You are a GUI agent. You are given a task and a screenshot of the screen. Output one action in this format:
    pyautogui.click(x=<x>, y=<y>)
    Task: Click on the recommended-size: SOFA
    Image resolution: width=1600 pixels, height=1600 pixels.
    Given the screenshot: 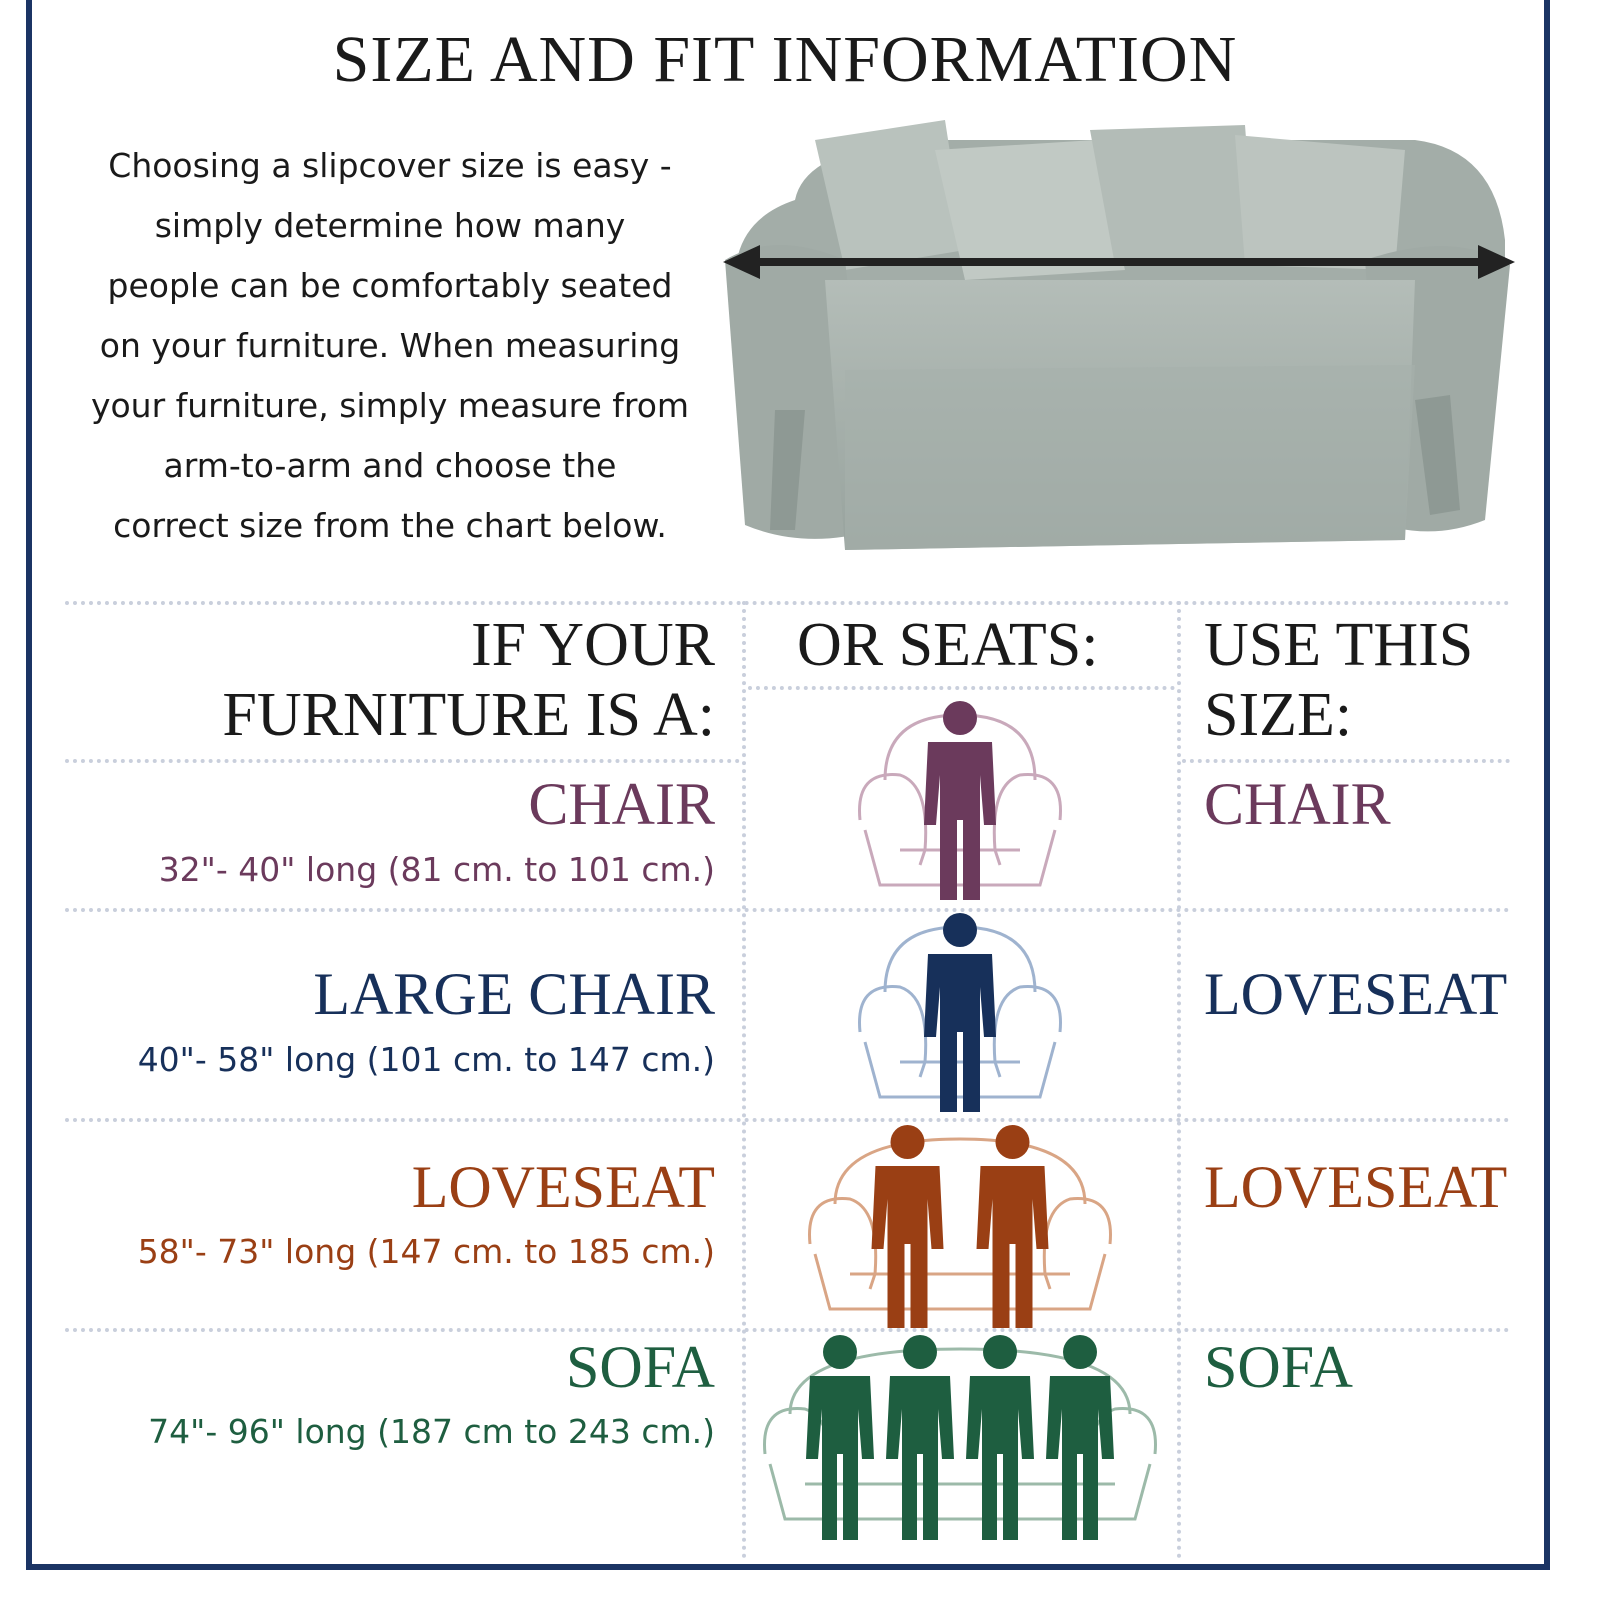 What is the action you would take?
    pyautogui.click(x=1278, y=1367)
    